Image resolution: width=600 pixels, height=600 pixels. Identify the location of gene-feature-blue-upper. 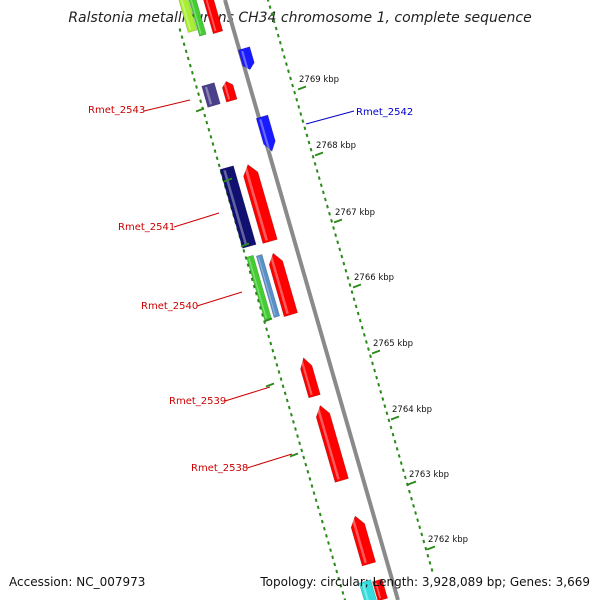
(246, 58).